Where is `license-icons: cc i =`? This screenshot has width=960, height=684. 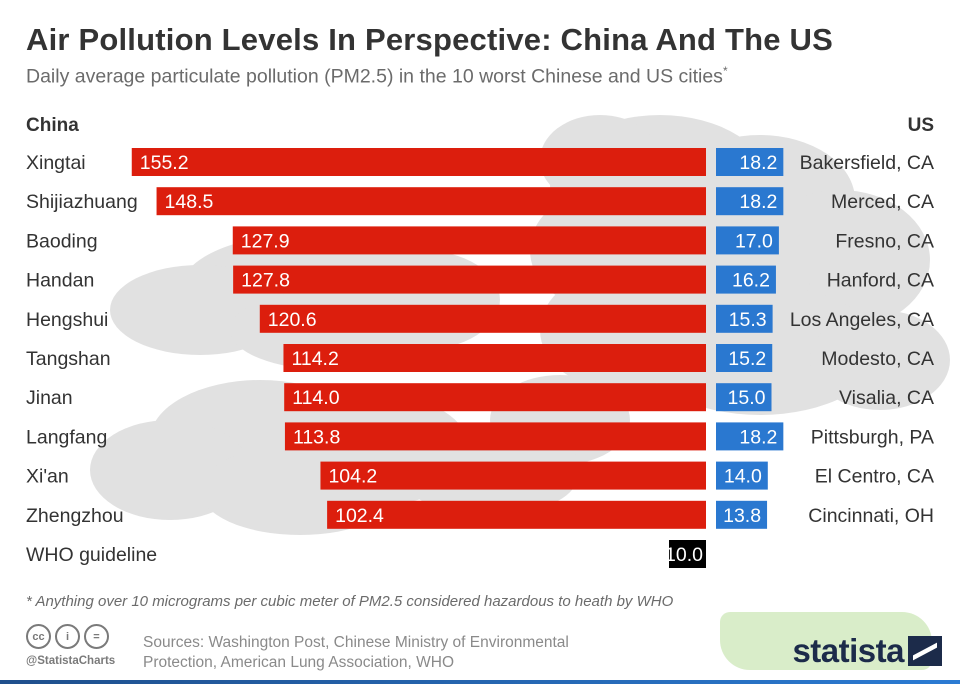 license-icons: cc i = is located at coordinates (67, 636).